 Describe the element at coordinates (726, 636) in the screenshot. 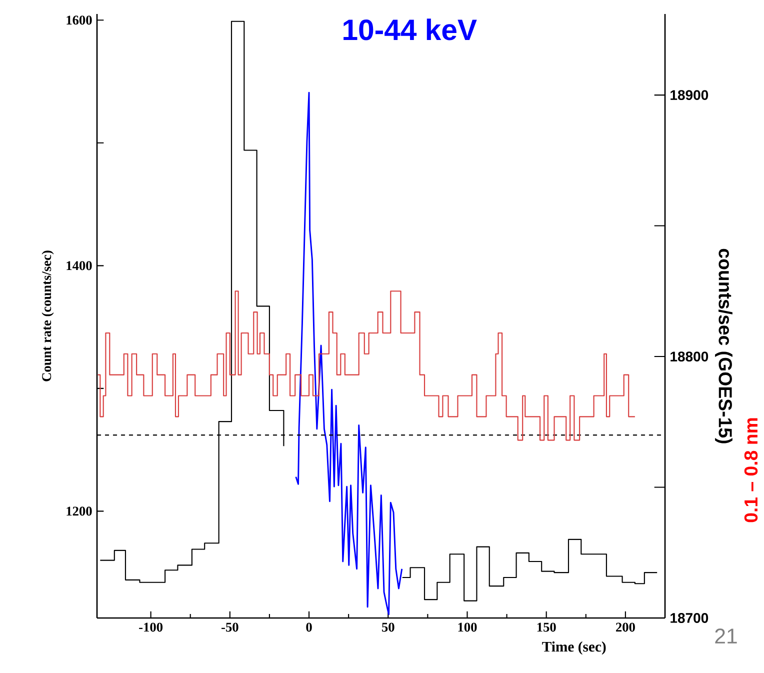

I see `text: 21` at that location.